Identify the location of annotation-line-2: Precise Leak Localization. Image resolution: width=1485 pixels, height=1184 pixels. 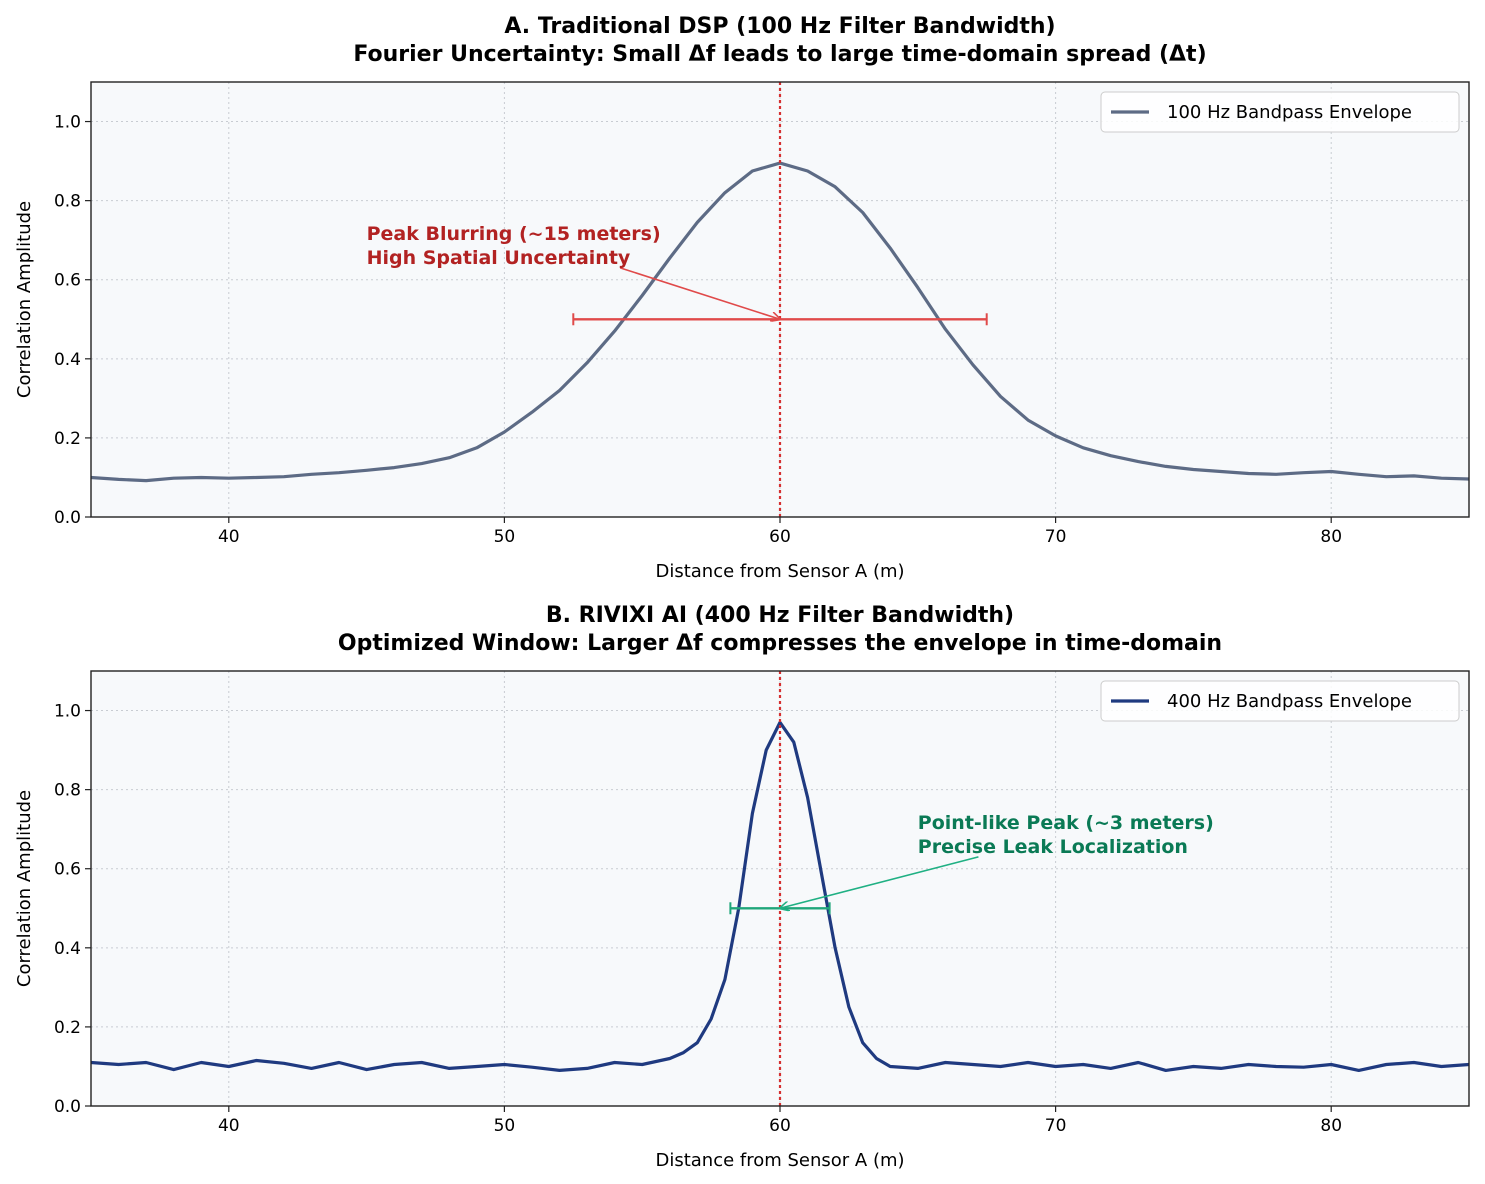
(1053, 847).